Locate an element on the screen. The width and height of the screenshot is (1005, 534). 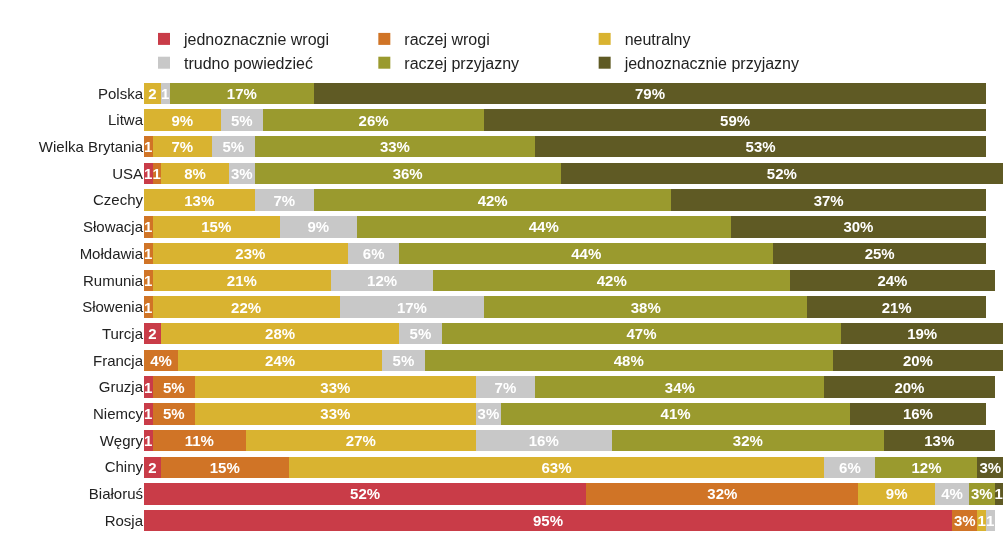
data-label: 42% is located at coordinates (492, 200).